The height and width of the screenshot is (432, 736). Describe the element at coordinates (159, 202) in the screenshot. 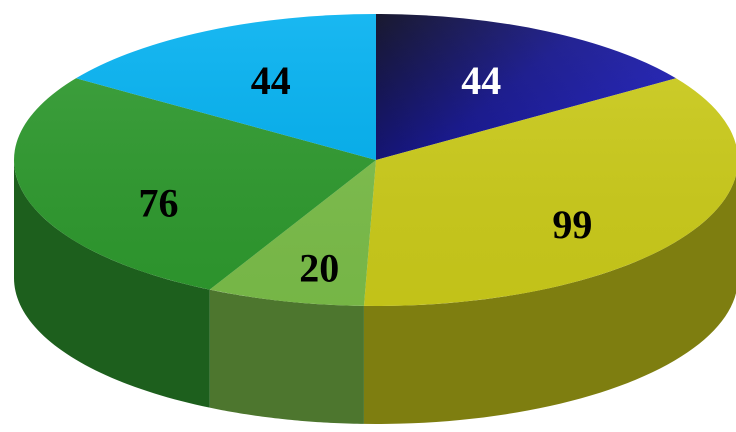

I see `data-label-3: 76` at that location.